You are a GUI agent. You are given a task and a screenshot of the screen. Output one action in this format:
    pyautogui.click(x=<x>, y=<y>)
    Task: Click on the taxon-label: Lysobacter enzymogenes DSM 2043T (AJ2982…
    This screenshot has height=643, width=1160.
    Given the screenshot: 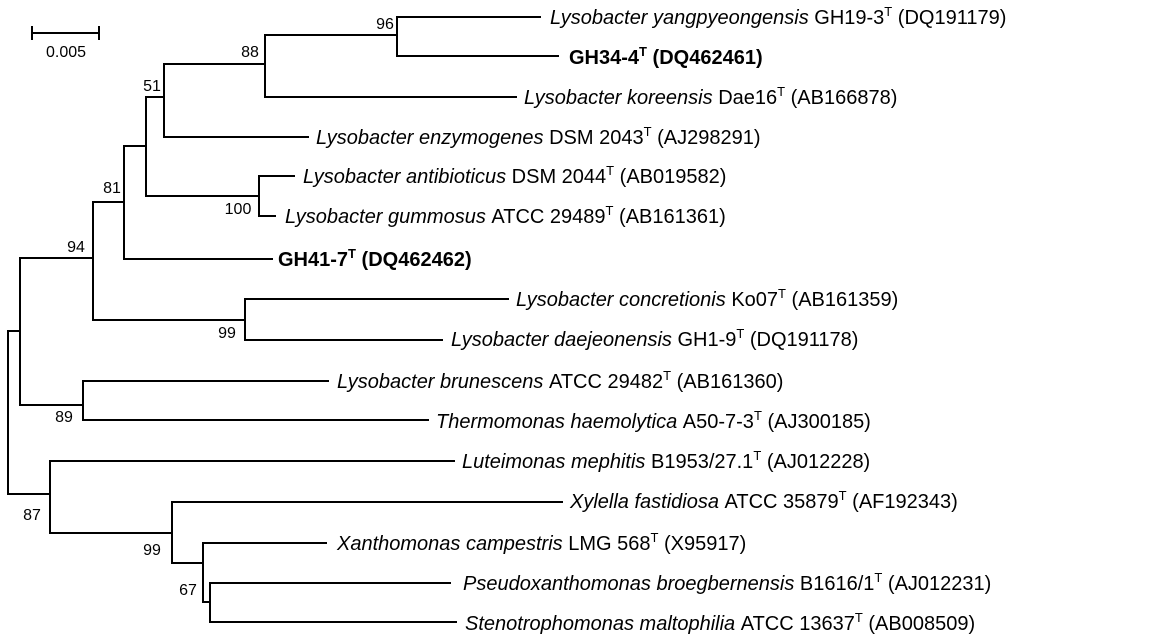 What is the action you would take?
    pyautogui.click(x=538, y=136)
    